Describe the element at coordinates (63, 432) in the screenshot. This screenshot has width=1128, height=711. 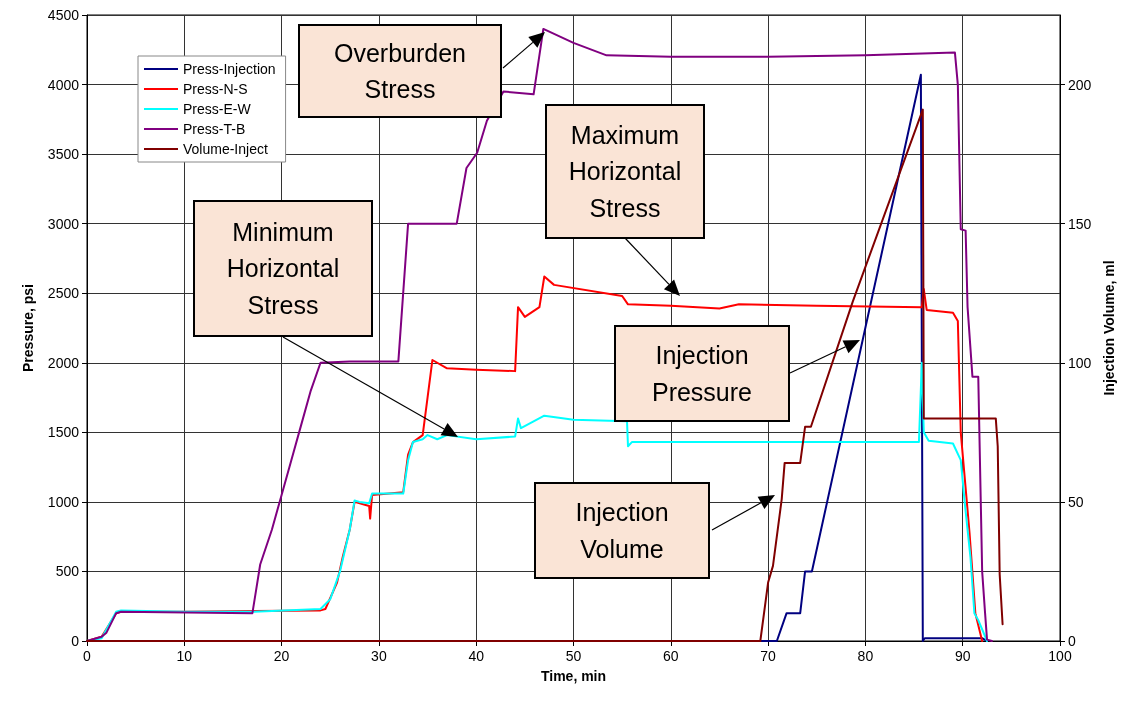
I see `y-tick-label: 1500` at that location.